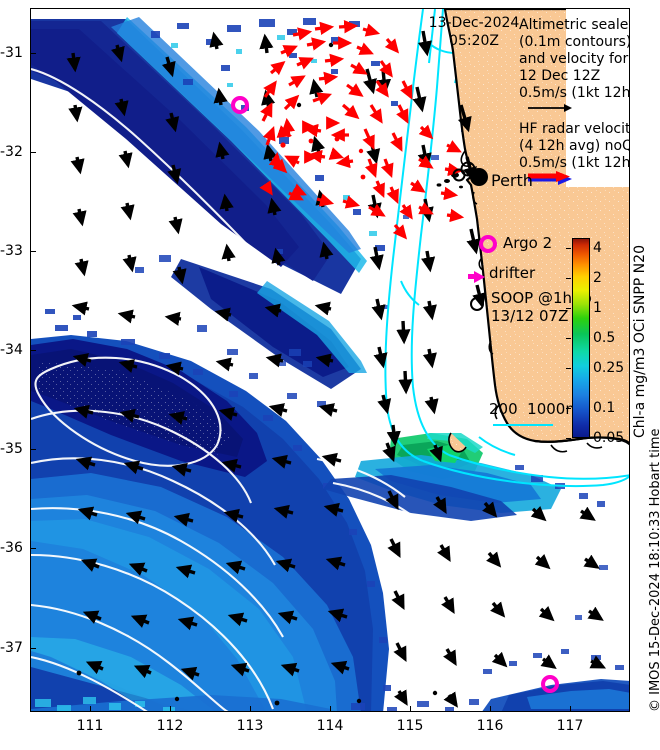 The width and height of the screenshot is (660, 750). What do you see at coordinates (609, 438) in the screenshot?
I see `colorbar-tick-label: 0.05` at bounding box center [609, 438].